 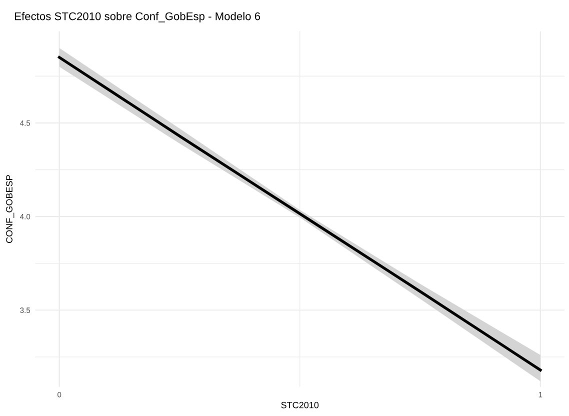 What do you see at coordinates (300, 405) in the screenshot?
I see `x-axis-title: STC2010` at bounding box center [300, 405].